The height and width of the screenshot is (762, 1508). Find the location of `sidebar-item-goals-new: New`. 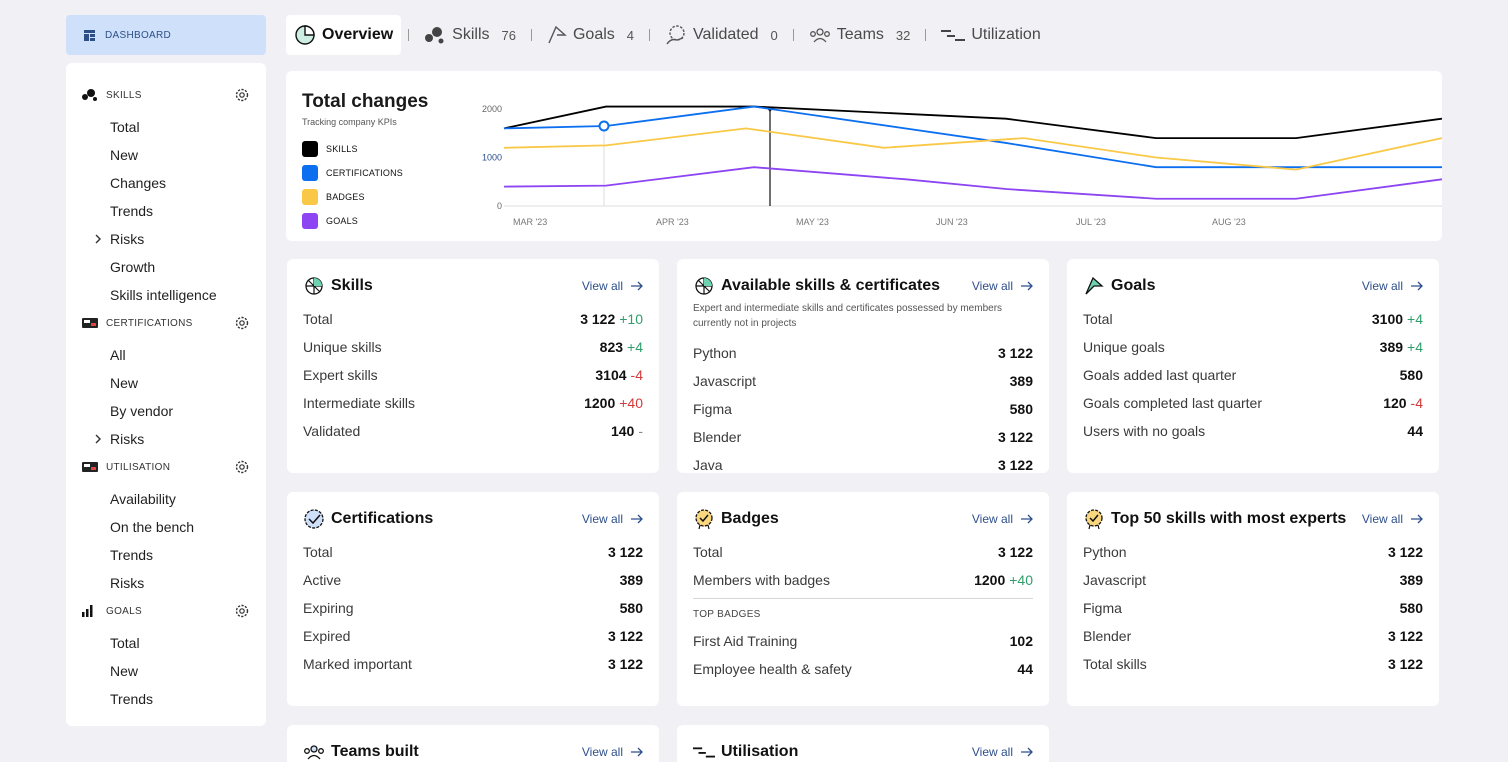

sidebar-item-goals-new: New is located at coordinates (124, 671).